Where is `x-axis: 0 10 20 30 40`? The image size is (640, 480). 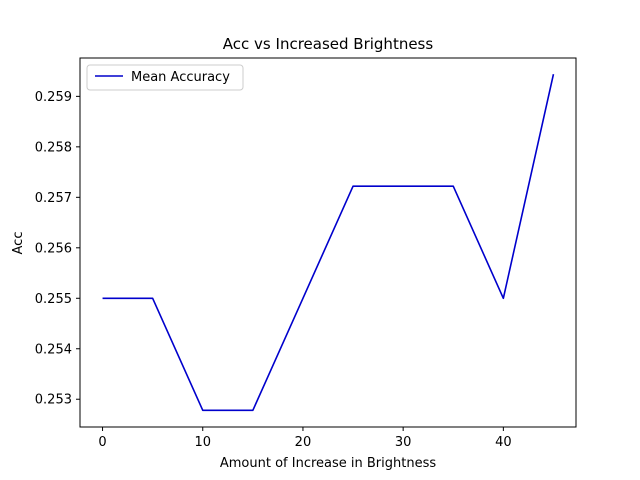
x-axis: 0 10 20 30 40 is located at coordinates (305, 438).